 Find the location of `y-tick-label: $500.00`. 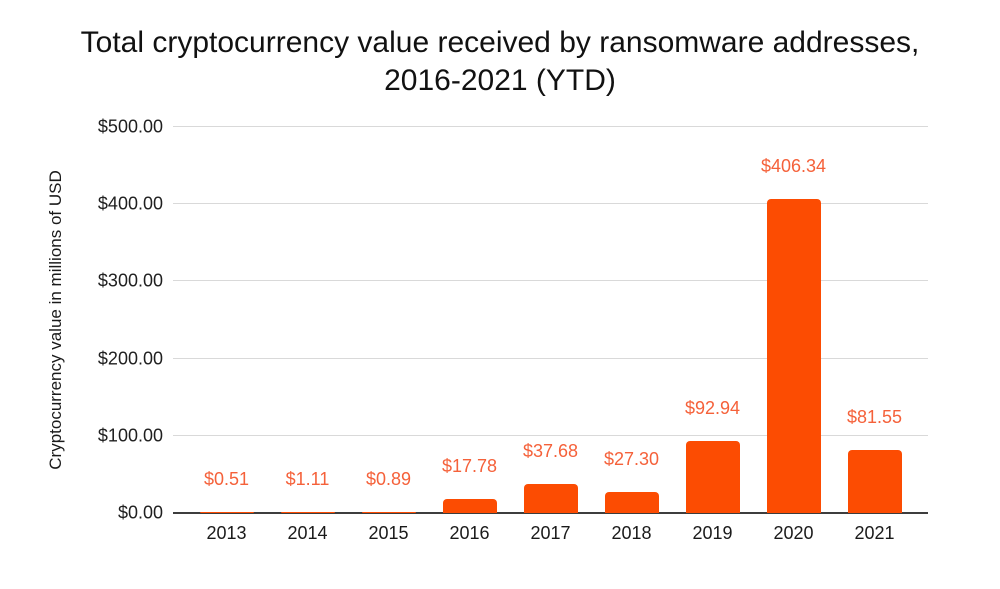

y-tick-label: $500.00 is located at coordinates (130, 126).